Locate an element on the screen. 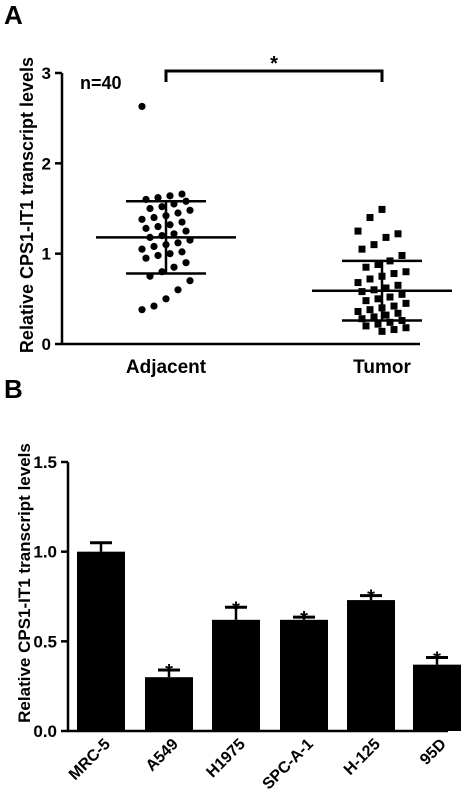  panel-a-x-label: Adjacent is located at coordinates (166, 367).